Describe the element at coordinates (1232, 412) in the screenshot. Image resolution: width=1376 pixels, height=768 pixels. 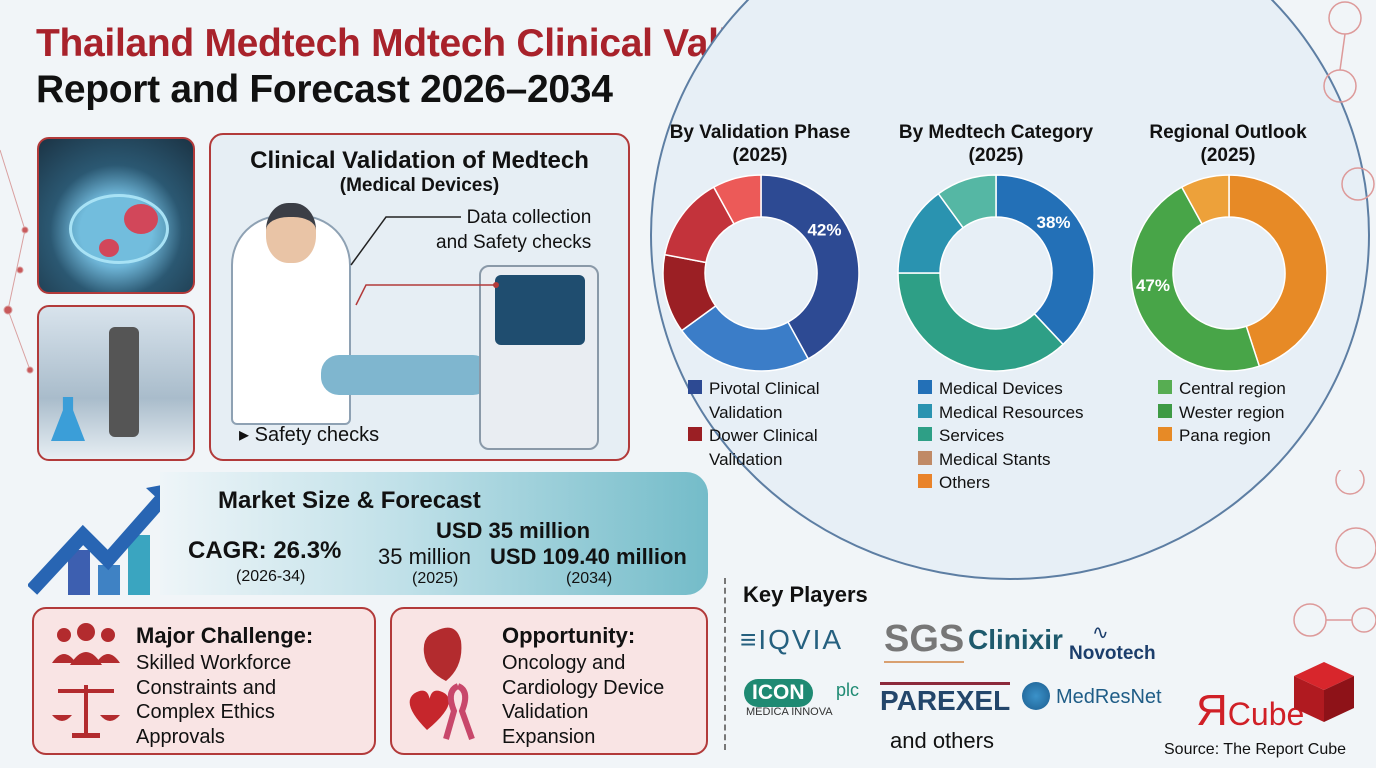
I see `legend-label: Wester region` at that location.